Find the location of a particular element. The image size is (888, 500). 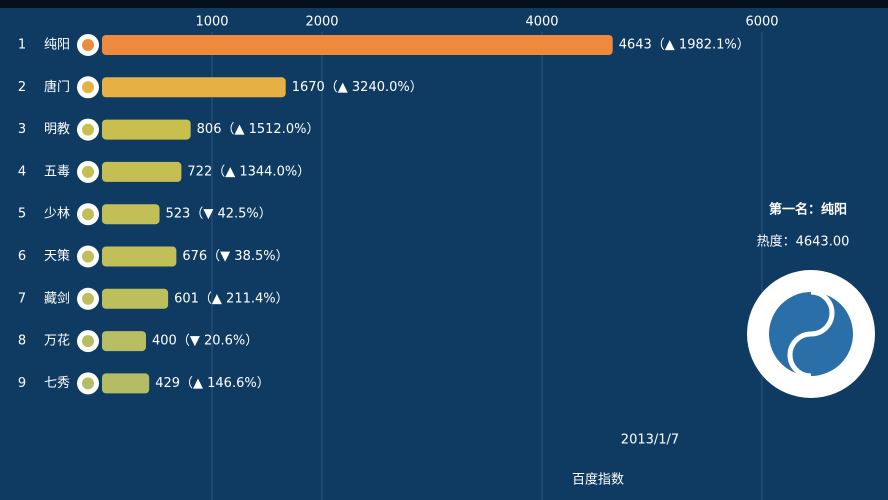

x-tick-label: 4000 is located at coordinates (541, 22).